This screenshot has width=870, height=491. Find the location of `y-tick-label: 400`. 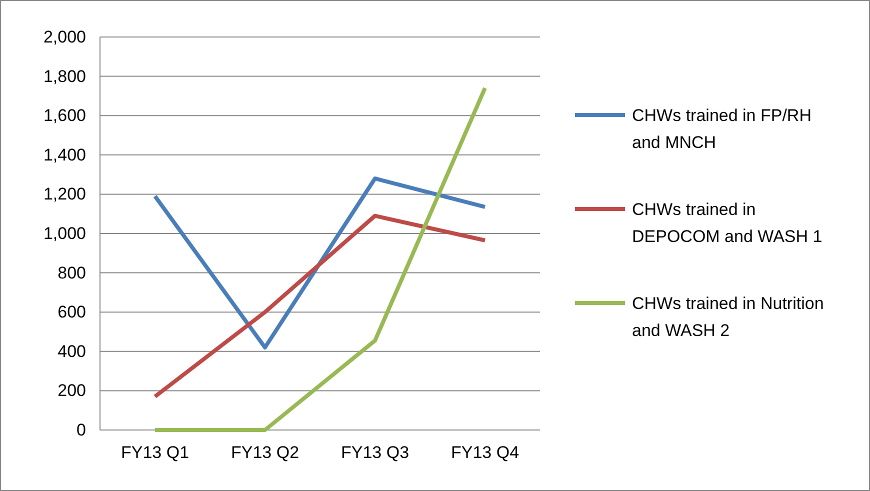

y-tick-label: 400 is located at coordinates (72, 351).